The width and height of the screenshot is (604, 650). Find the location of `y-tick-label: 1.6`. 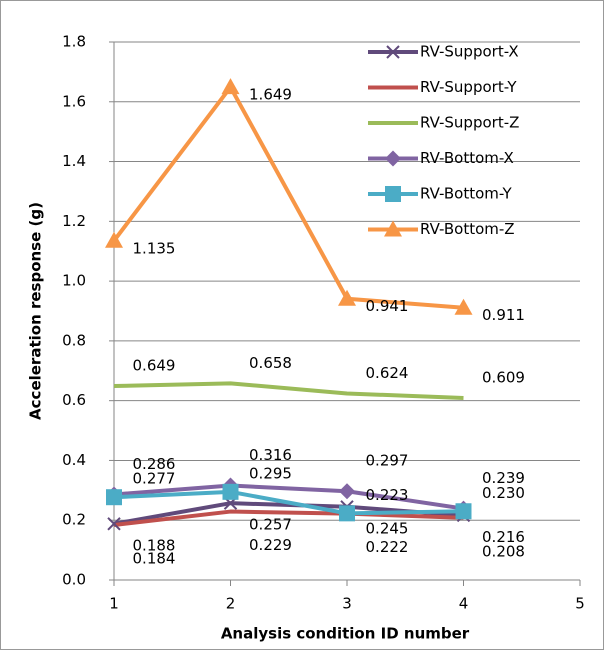

y-tick-label: 1.6 is located at coordinates (74, 101).